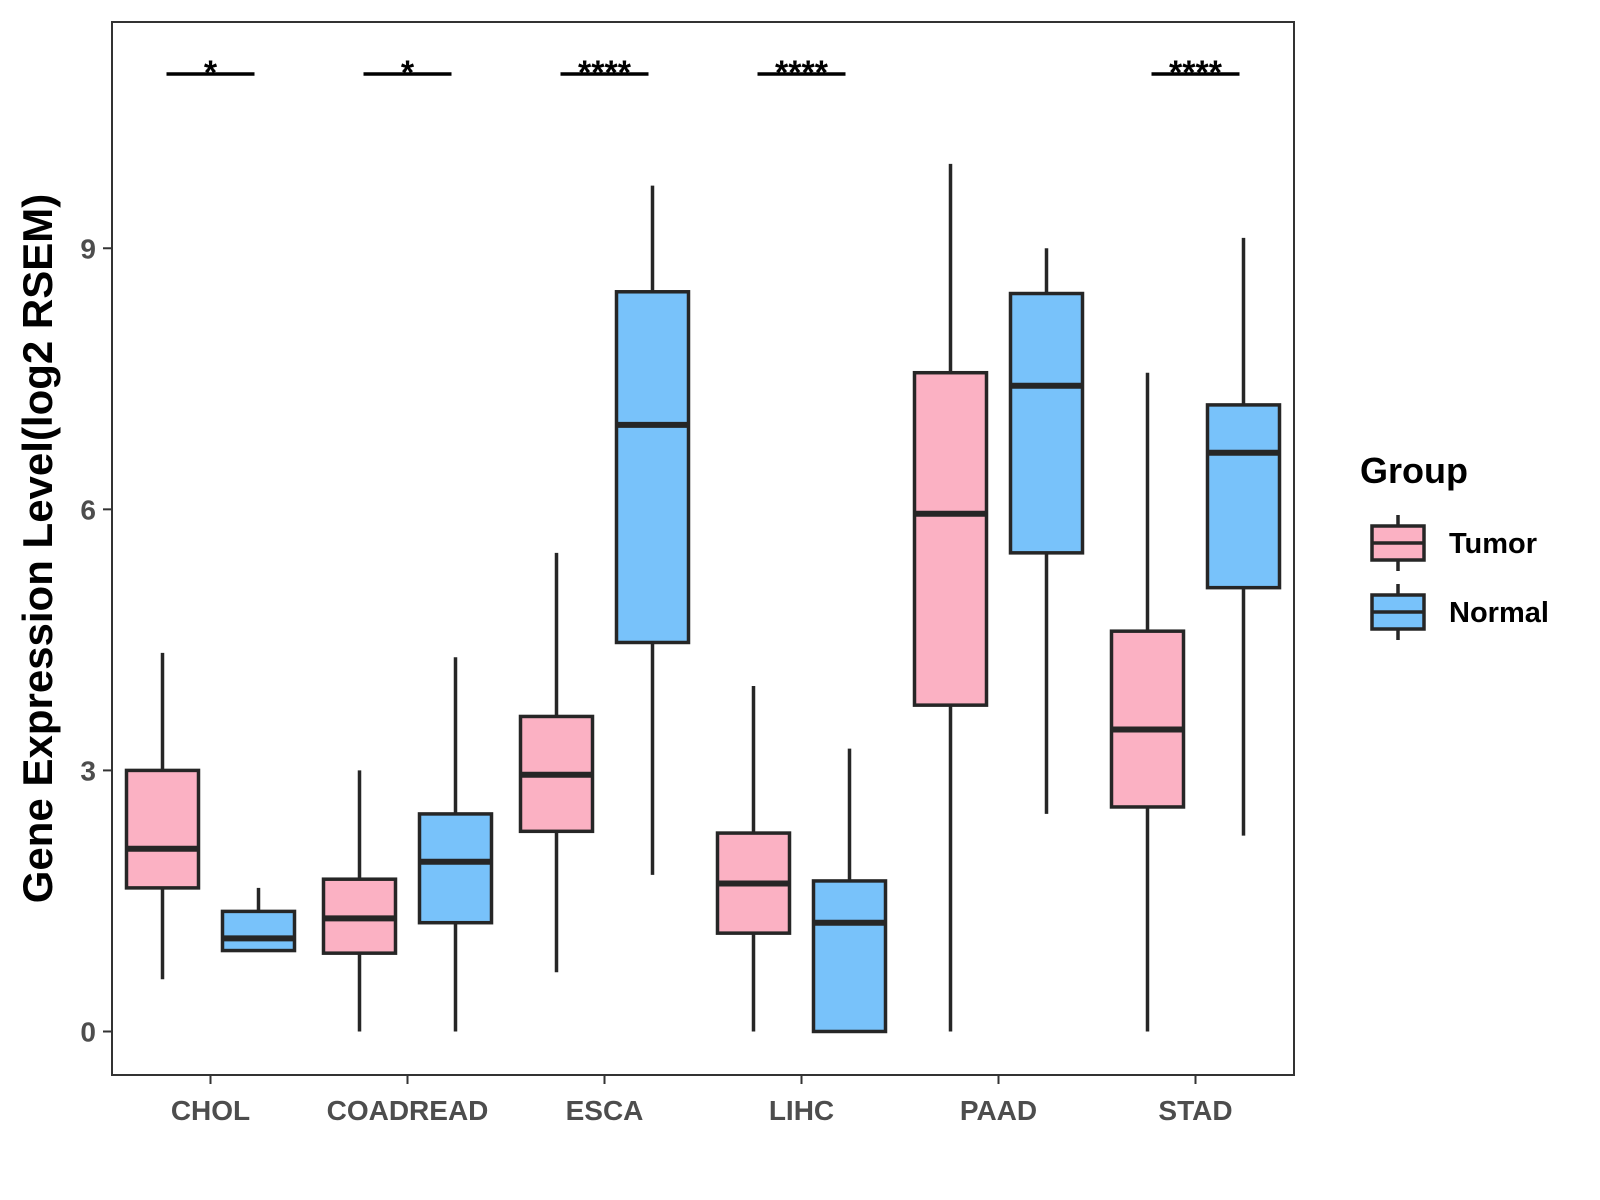  What do you see at coordinates (605, 1110) in the screenshot?
I see `x-tick-label-esca: ESCA` at bounding box center [605, 1110].